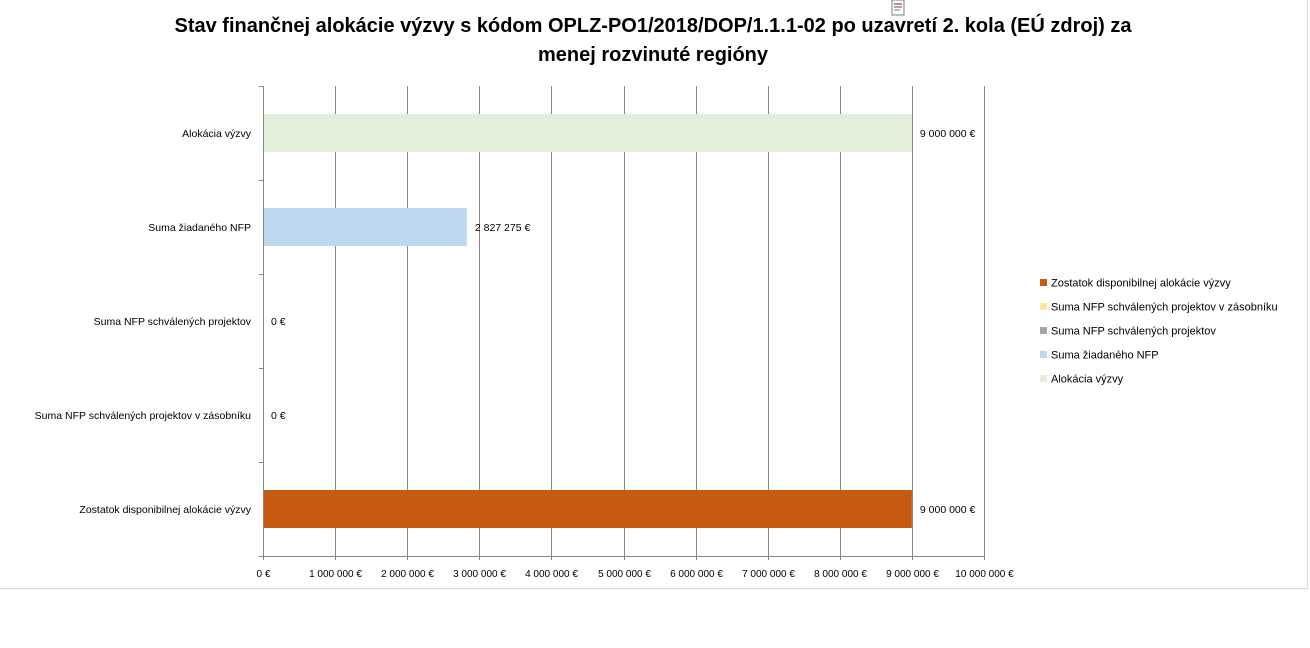 The width and height of the screenshot is (1310, 648). Describe the element at coordinates (165, 510) in the screenshot. I see `category-label: Zostatok disponibilnej alokácie výzvy` at that location.